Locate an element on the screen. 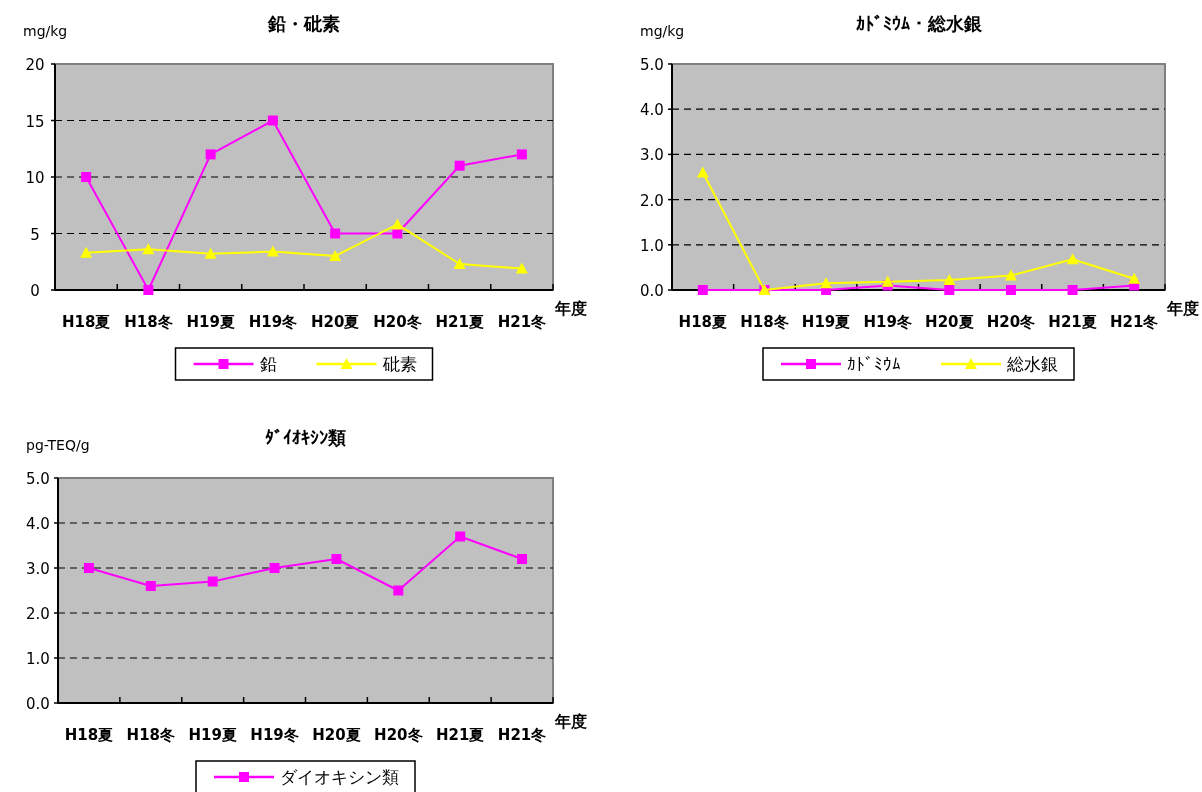 The image size is (1202, 792). y-tick-label: 10 is located at coordinates (35, 178).